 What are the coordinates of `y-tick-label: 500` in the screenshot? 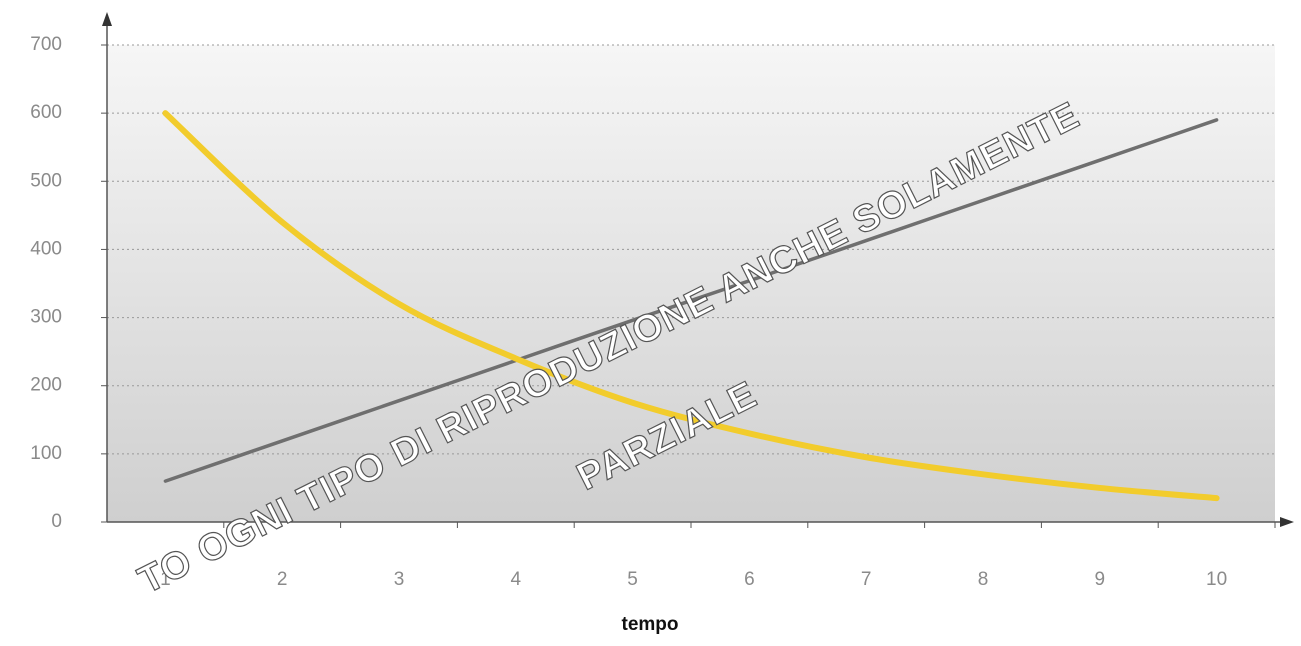 It's located at (46, 180).